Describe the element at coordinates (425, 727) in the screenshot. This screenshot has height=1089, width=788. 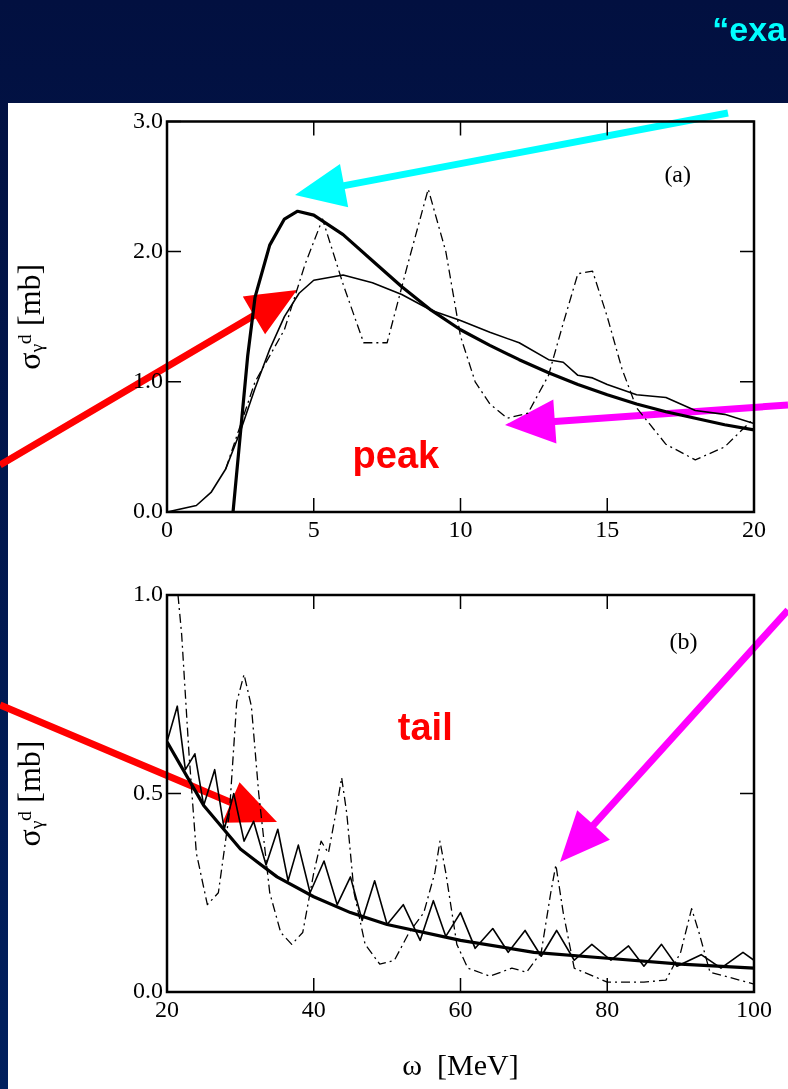
I see `annotation: tail` at that location.